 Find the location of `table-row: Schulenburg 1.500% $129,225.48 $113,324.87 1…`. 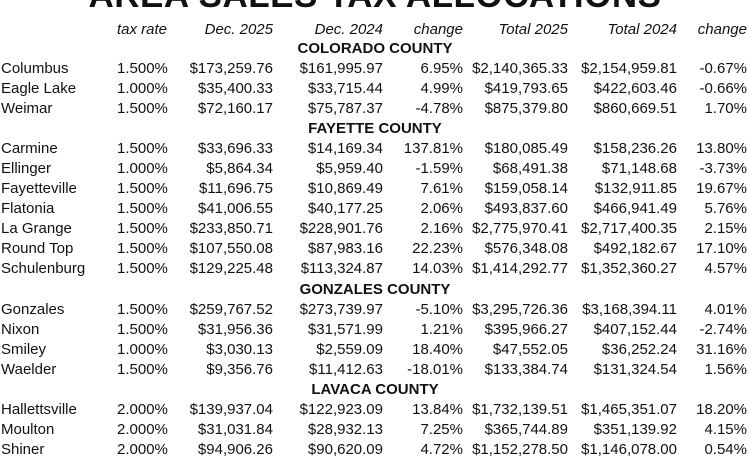

table-row: Schulenburg 1.500% $129,225.48 $113,324.87 1… is located at coordinates (375, 269).